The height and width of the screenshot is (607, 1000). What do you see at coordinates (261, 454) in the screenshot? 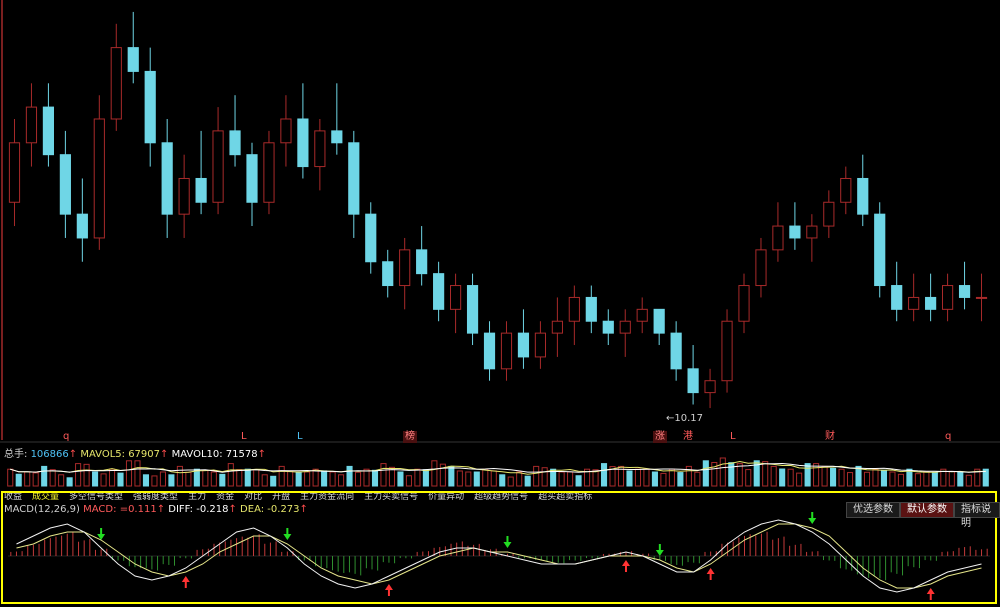
I see `mavol10-up-arrow: ↑` at bounding box center [261, 454].